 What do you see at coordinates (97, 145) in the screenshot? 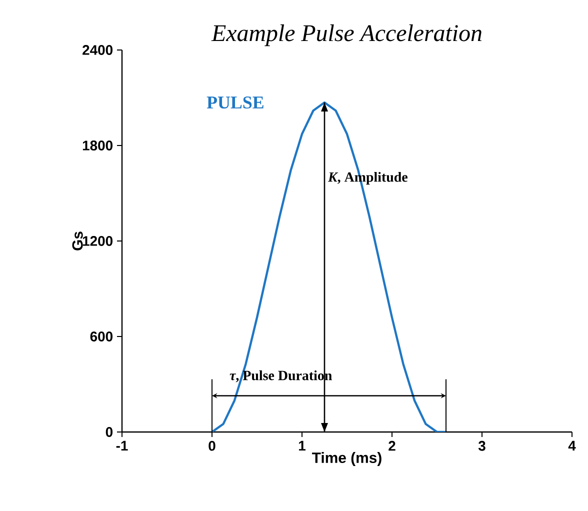
I see `y-tick-label: 1800` at bounding box center [97, 145].